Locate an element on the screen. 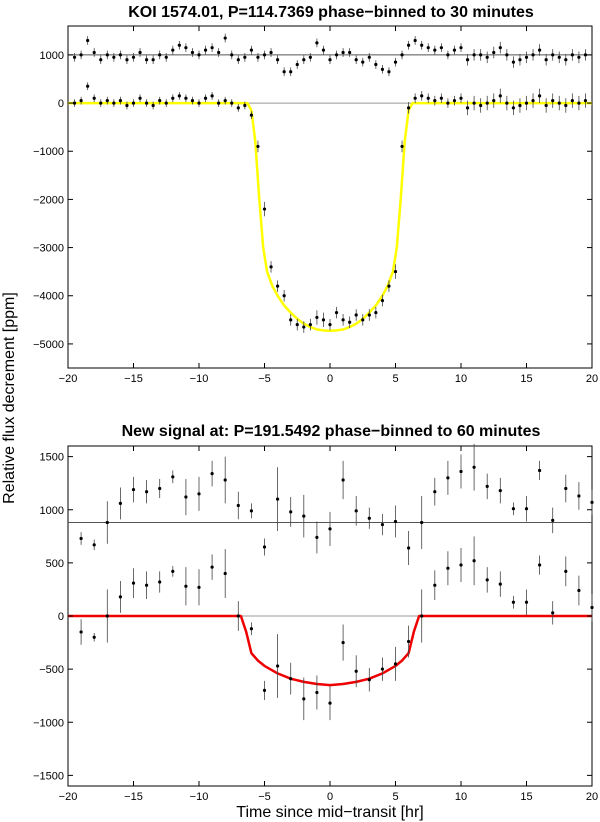 The image size is (600, 822). top-x-tick-label: 15 is located at coordinates (526, 379).